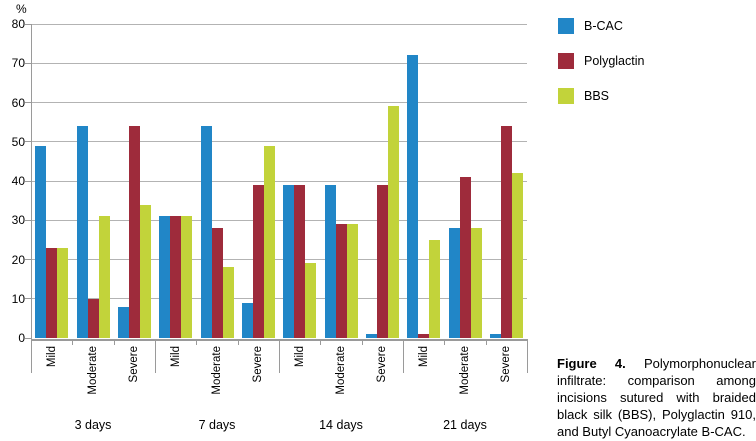  Describe the element at coordinates (31, 198) in the screenshot. I see `y-axis-line` at that location.